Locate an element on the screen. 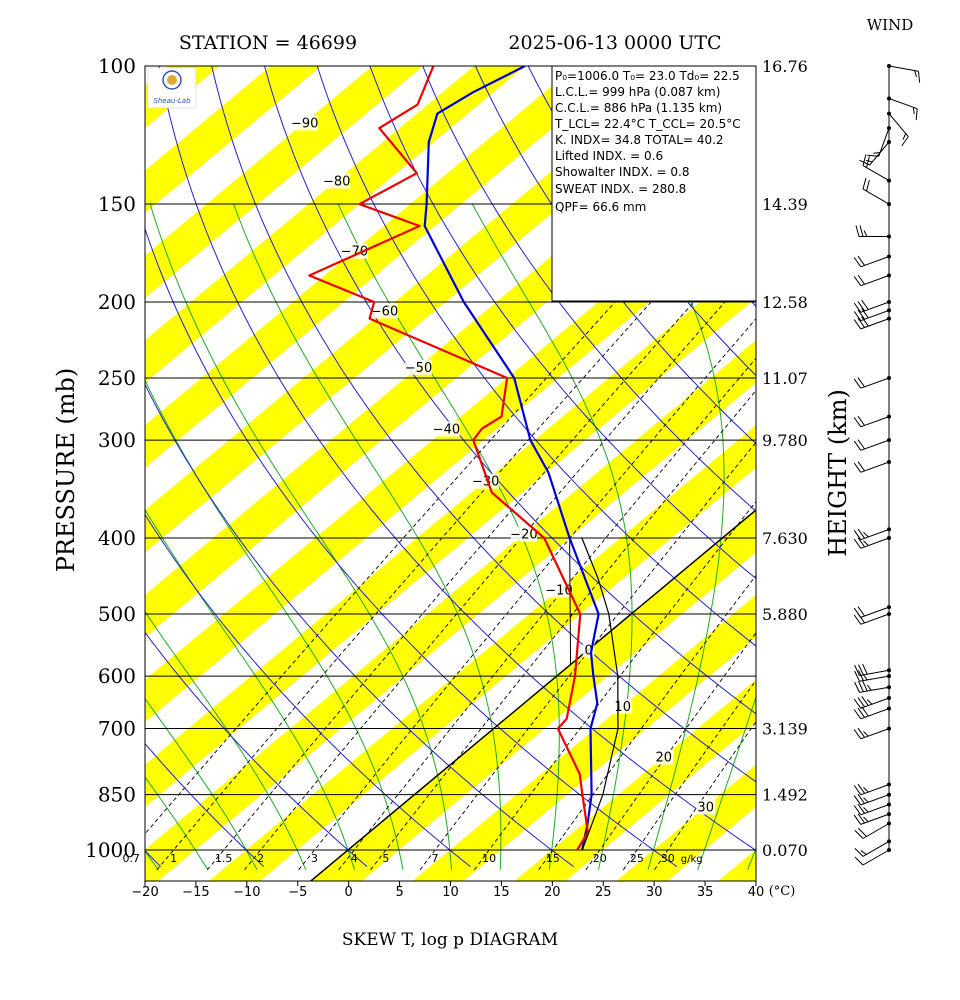 Image resolution: width=960 pixels, height=1000 pixels. pressure-tick: 300 is located at coordinates (117, 440).